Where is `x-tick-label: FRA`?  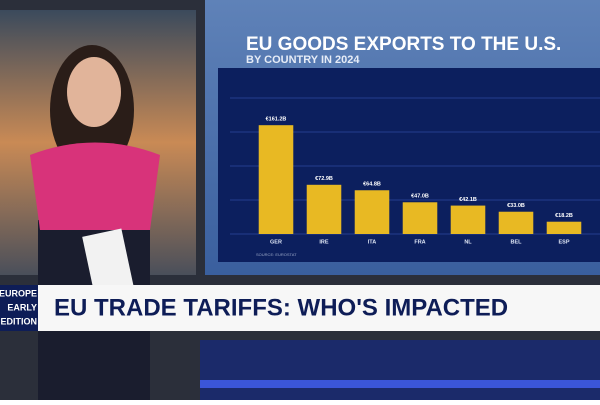
x-tick-label: FRA is located at coordinates (419, 242).